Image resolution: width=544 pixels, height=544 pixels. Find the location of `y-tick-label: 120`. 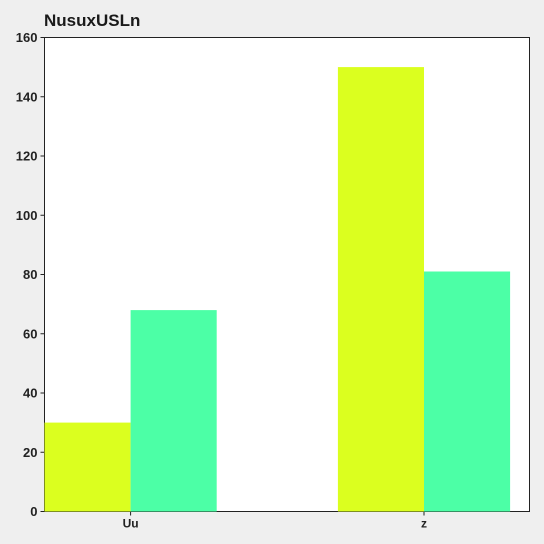

y-tick-label: 120 is located at coordinates (27, 156).